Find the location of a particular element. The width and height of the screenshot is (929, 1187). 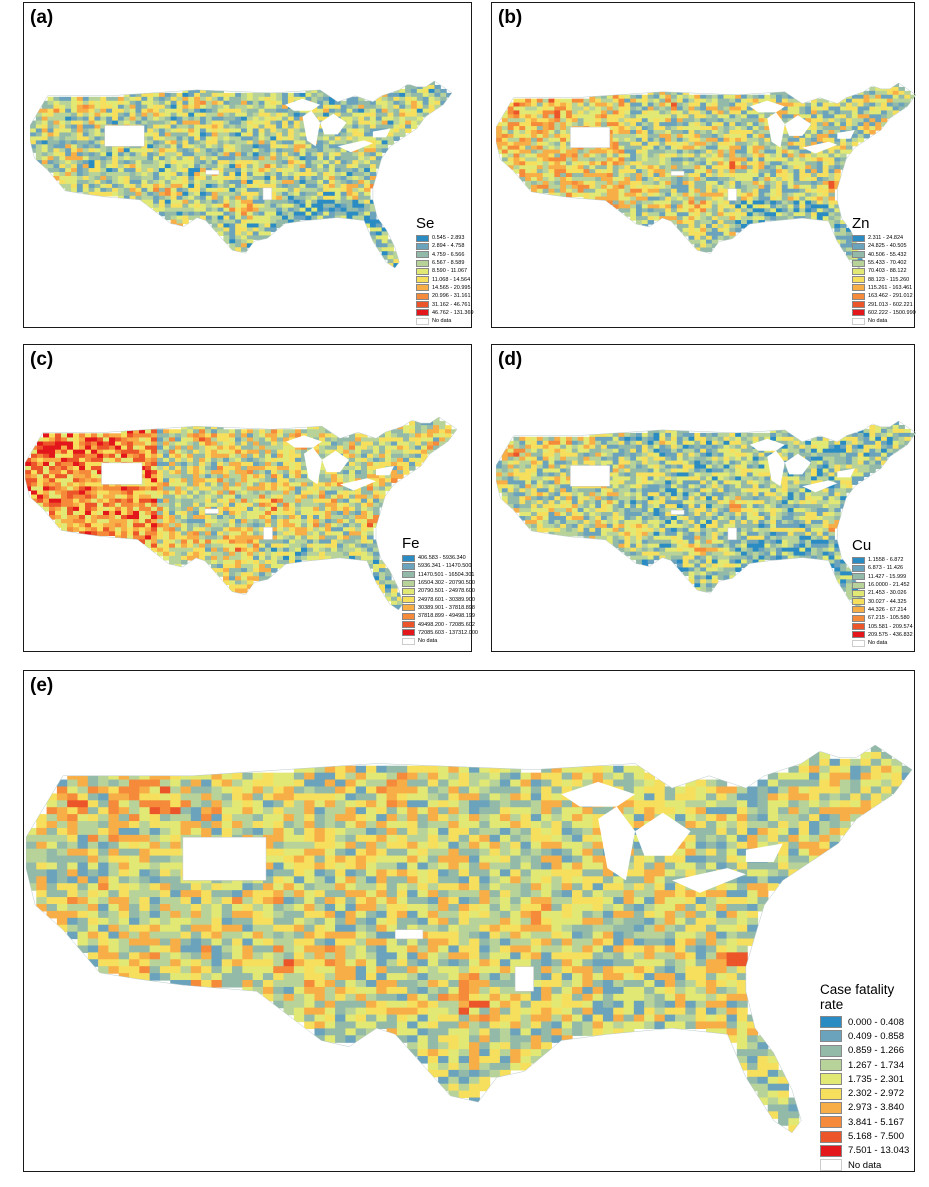

legend-class-label: 14.565 - 20.995 is located at coordinates (451, 287).